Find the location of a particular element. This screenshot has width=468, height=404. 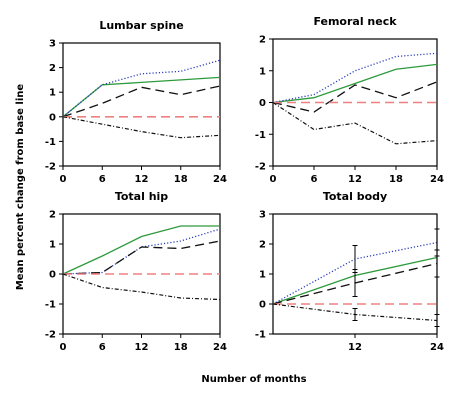

chart-title: Total hip is located at coordinates (141, 196).